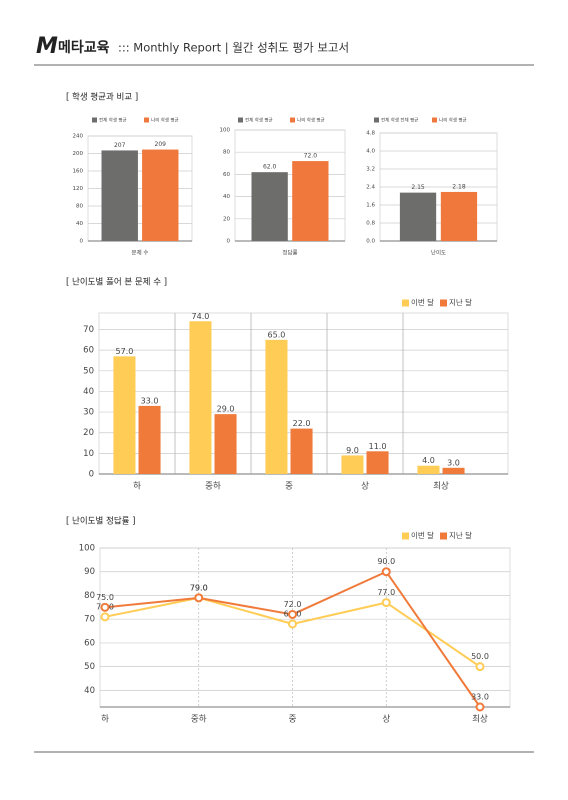 This screenshot has height=800, width=568. Describe the element at coordinates (100, 521) in the screenshot. I see `section-title: [ 난이도별 정답률 ]` at that location.